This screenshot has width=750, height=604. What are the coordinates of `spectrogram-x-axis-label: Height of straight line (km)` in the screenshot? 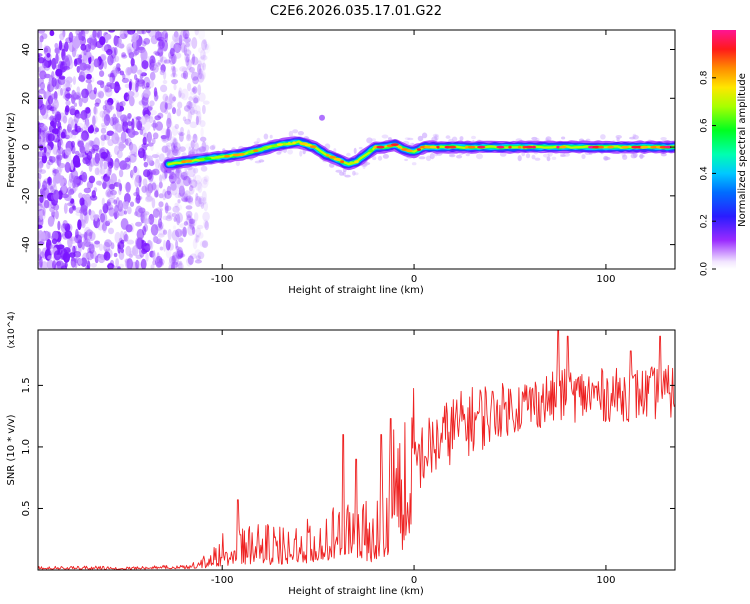 It's located at (356, 290).